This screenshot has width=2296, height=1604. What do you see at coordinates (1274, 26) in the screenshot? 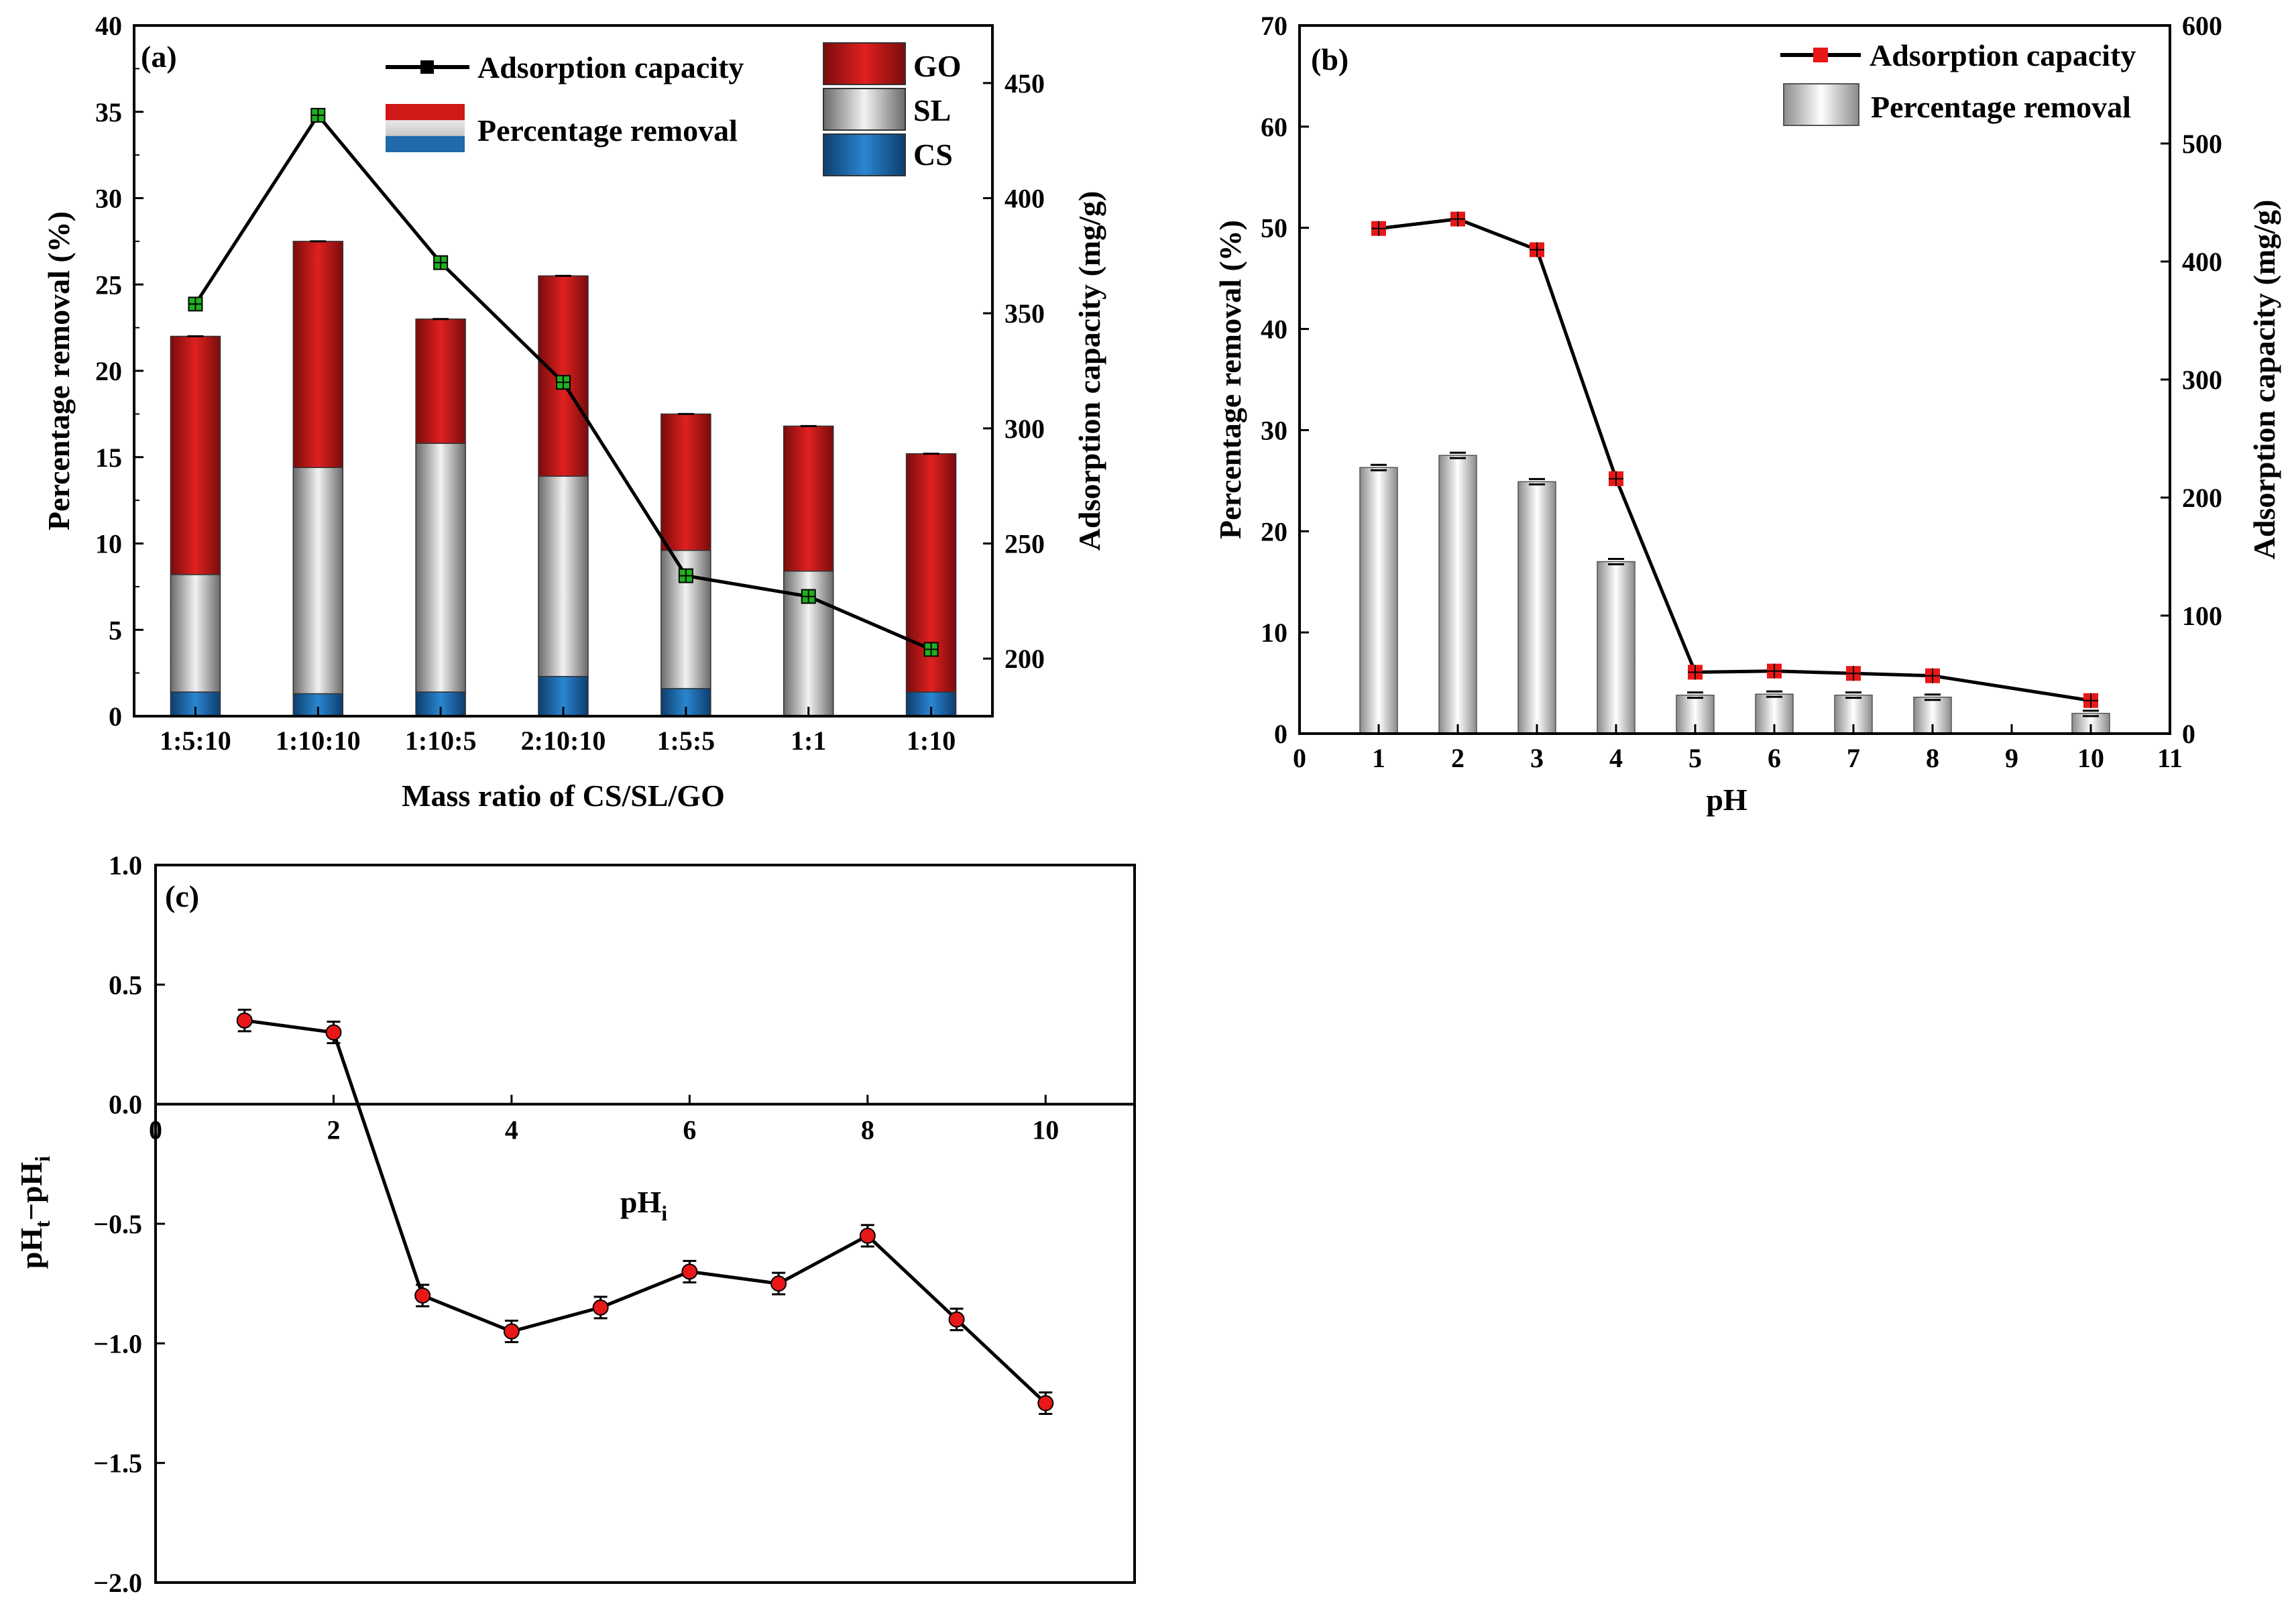
I see `y-tick-label: 70` at bounding box center [1274, 26].